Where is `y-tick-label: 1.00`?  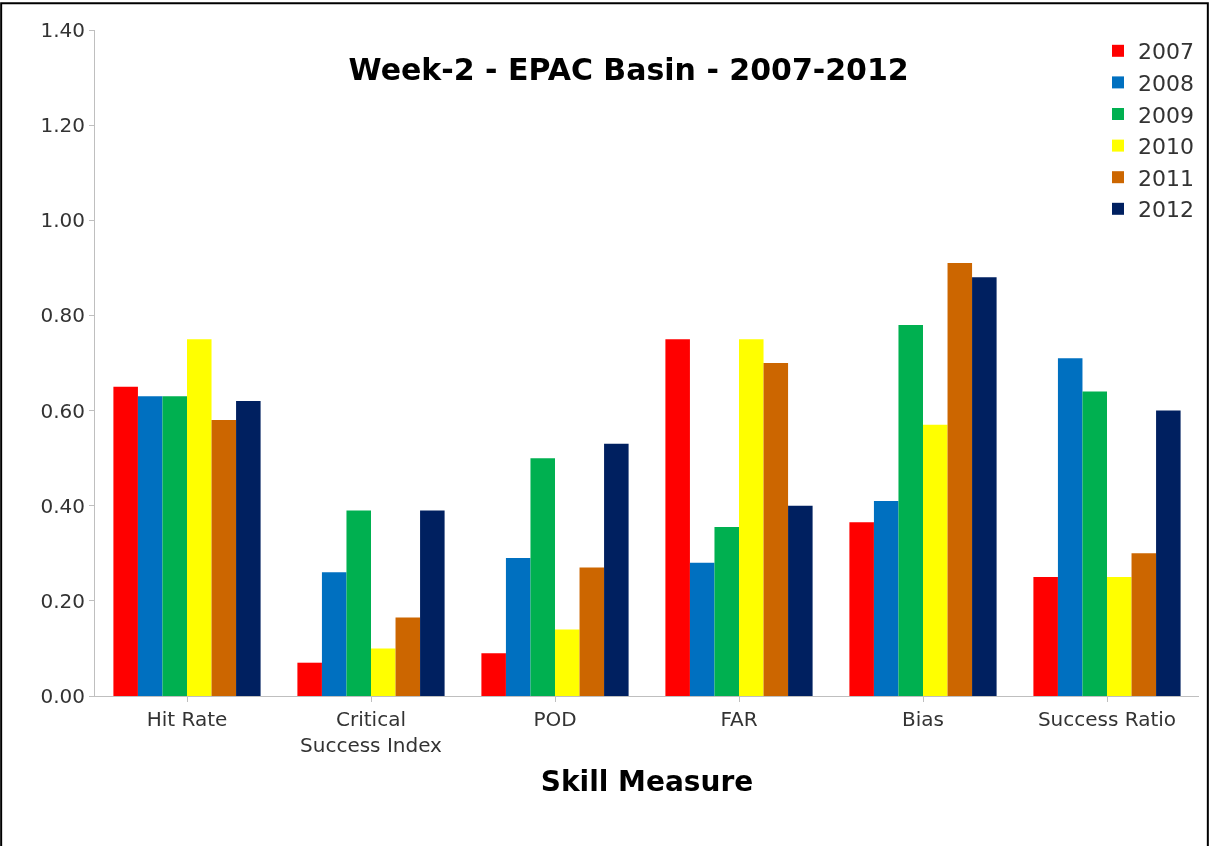 y-tick-label: 1.00 is located at coordinates (62, 220).